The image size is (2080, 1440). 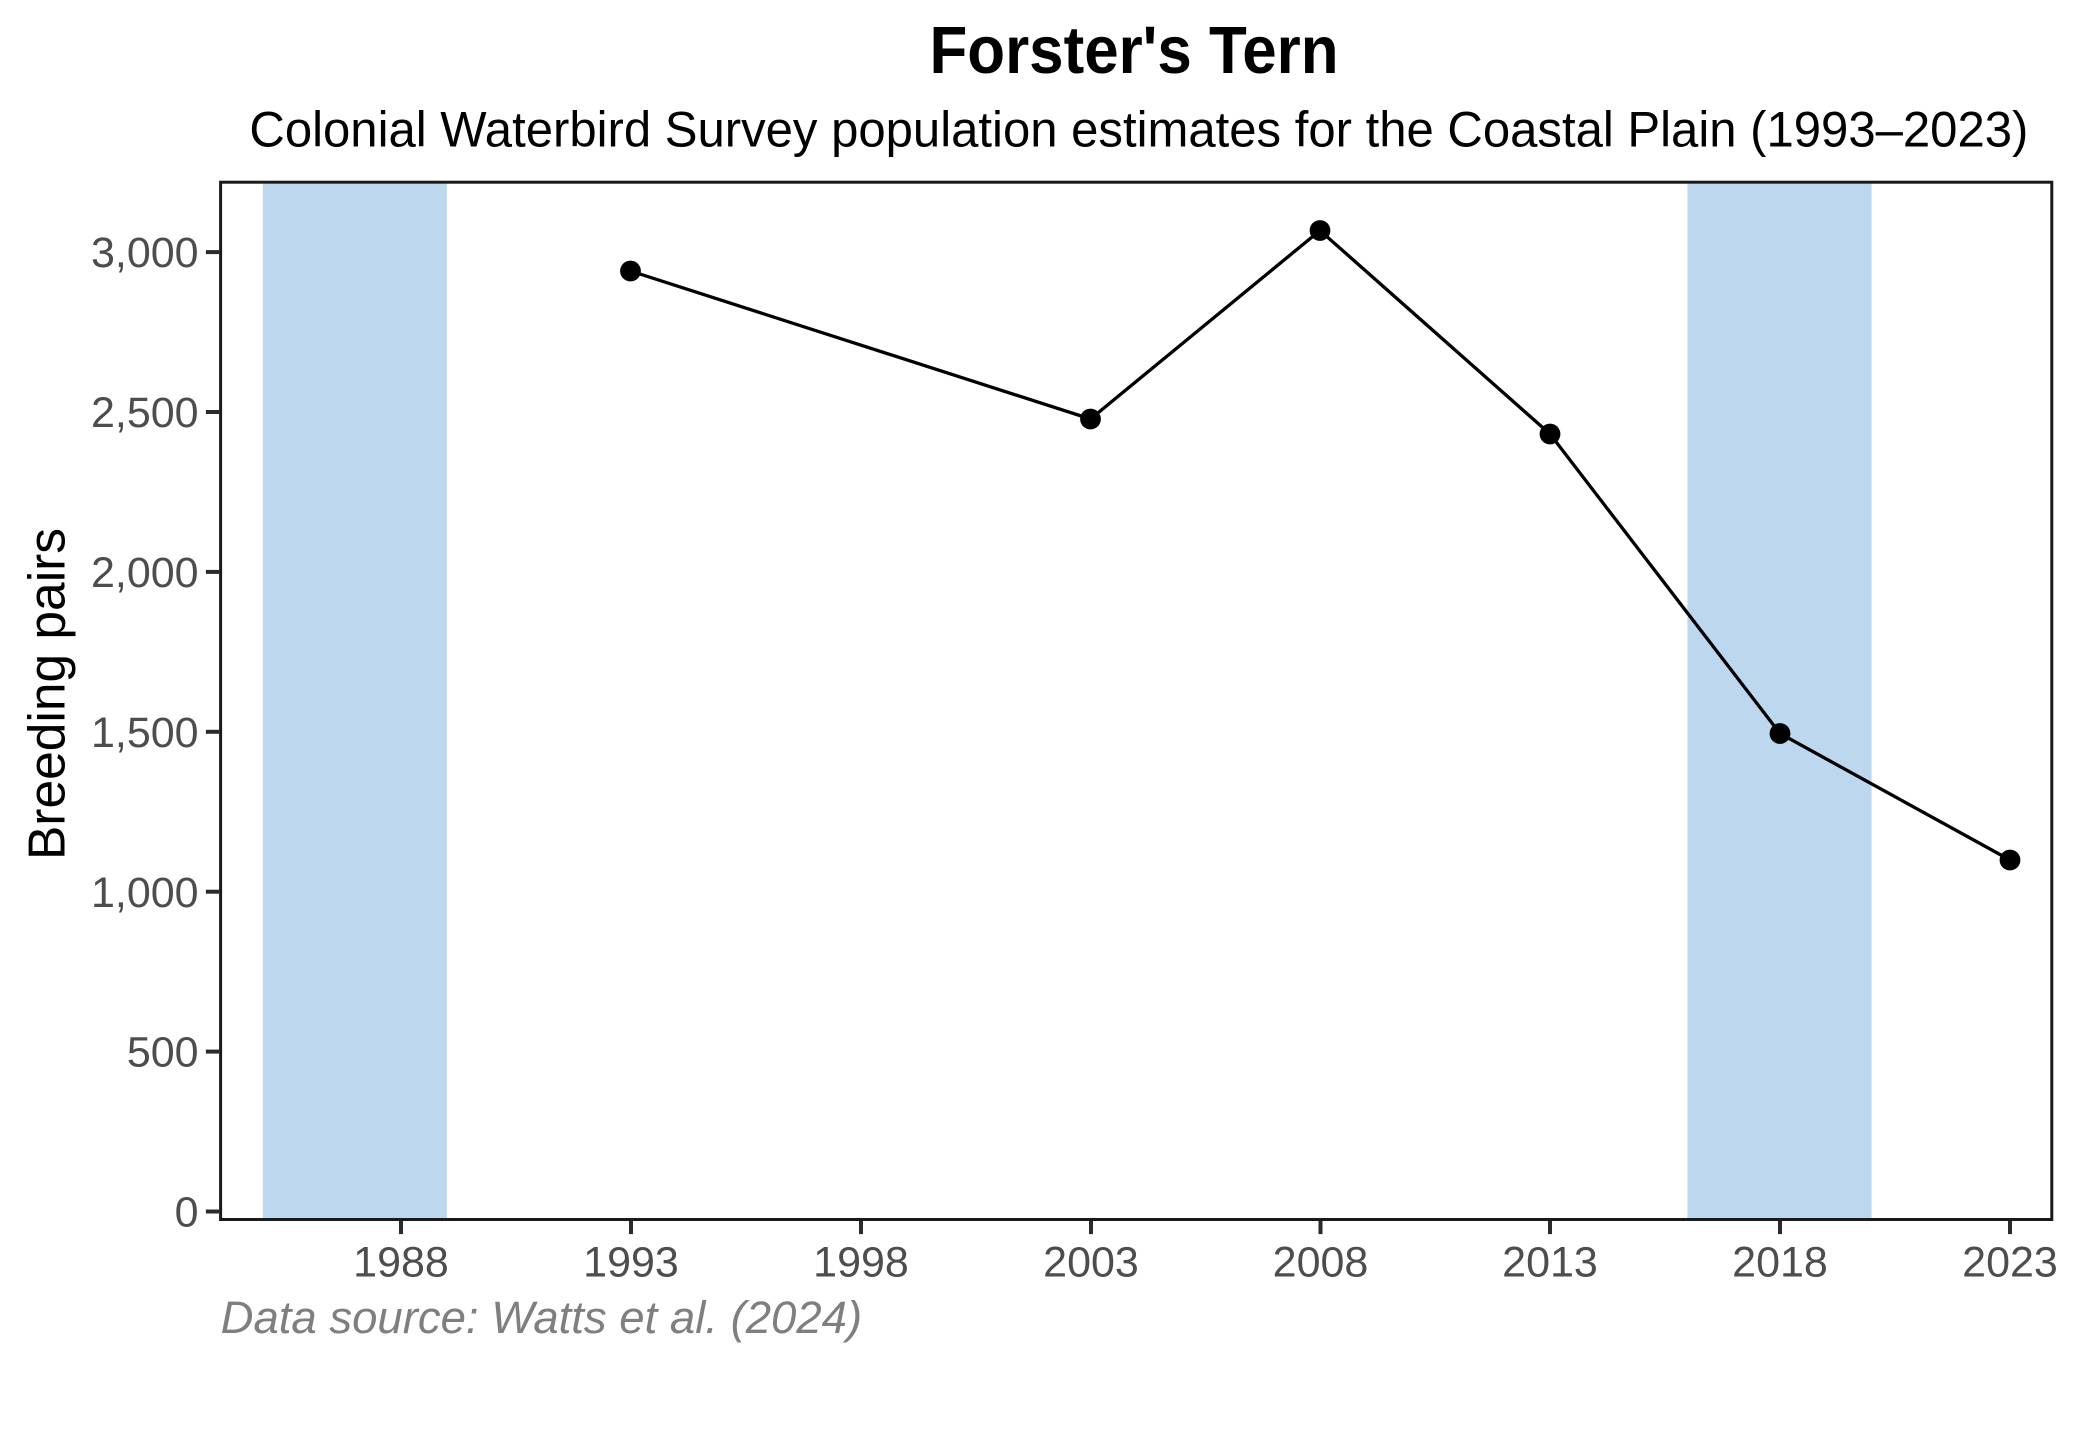 I want to click on svg-text: 2,000, so click(x=145, y=573).